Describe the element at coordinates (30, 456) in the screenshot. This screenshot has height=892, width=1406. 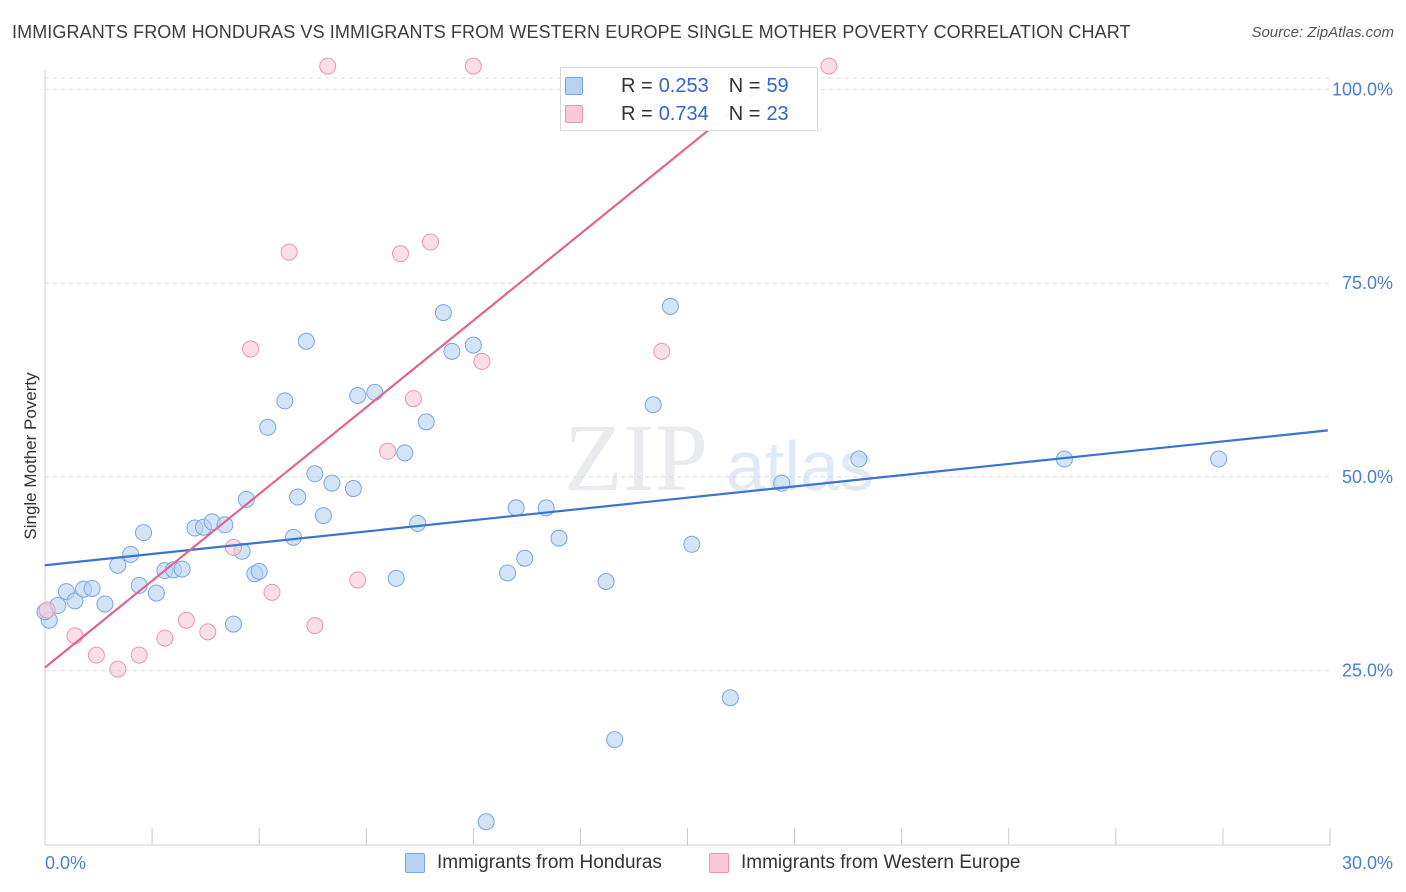
I see `y-axis-label: Single Mother Poverty` at that location.